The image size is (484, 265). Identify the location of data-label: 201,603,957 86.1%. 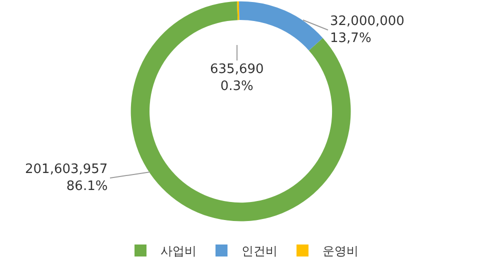
(66, 178).